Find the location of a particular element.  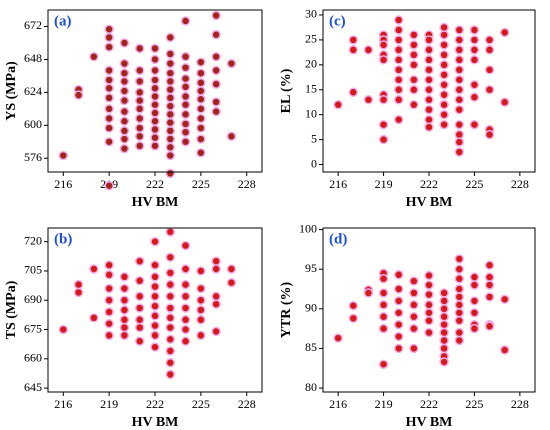

x-tick-label: 216 is located at coordinates (338, 404).